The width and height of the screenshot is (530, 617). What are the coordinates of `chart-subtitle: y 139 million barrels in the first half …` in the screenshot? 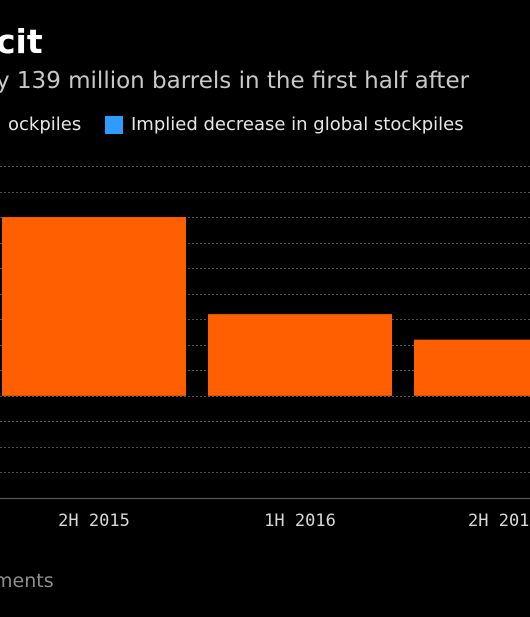 It's located at (235, 81).